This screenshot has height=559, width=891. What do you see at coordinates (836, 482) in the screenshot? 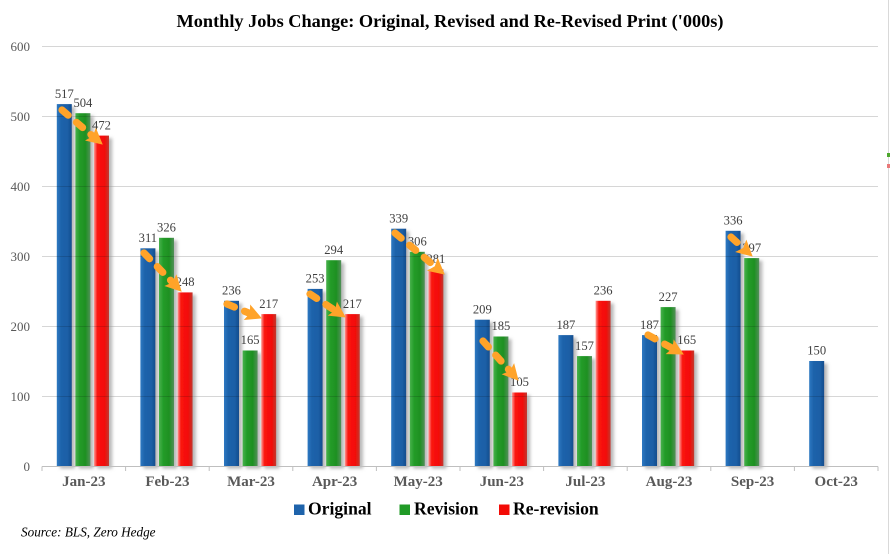
I see `svg-text: Oct-23` at bounding box center [836, 482].